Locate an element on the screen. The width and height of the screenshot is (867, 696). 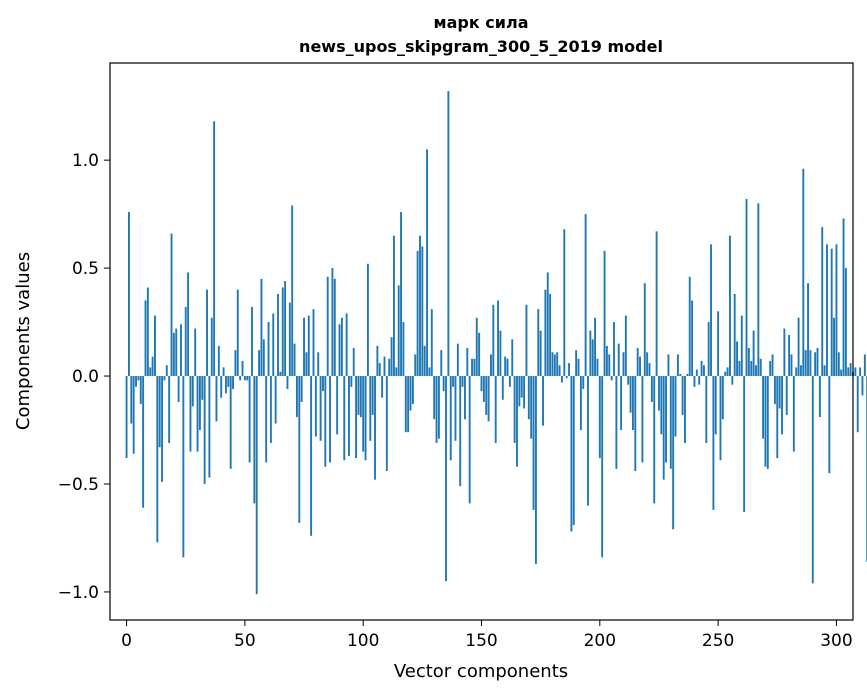
y-axis-label: Components values is located at coordinates (23, 341).